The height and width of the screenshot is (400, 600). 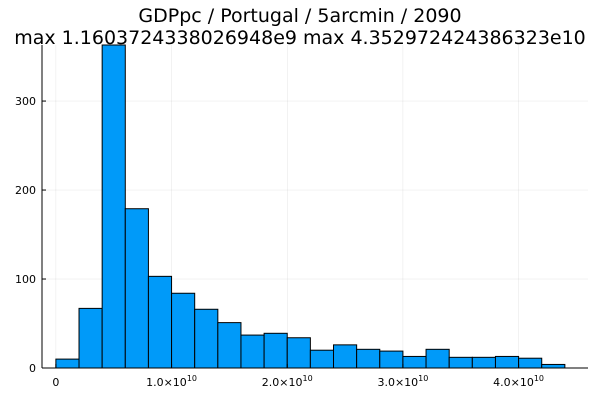 What do you see at coordinates (25, 190) in the screenshot?
I see `y-tick-label-2: 200` at bounding box center [25, 190].